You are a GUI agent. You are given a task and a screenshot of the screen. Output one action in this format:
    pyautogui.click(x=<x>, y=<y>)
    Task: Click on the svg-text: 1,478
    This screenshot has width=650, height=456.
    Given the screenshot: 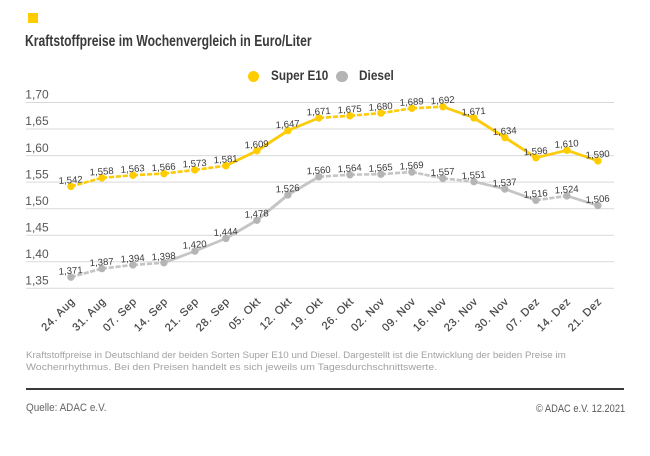 What is the action you would take?
    pyautogui.click(x=256, y=214)
    